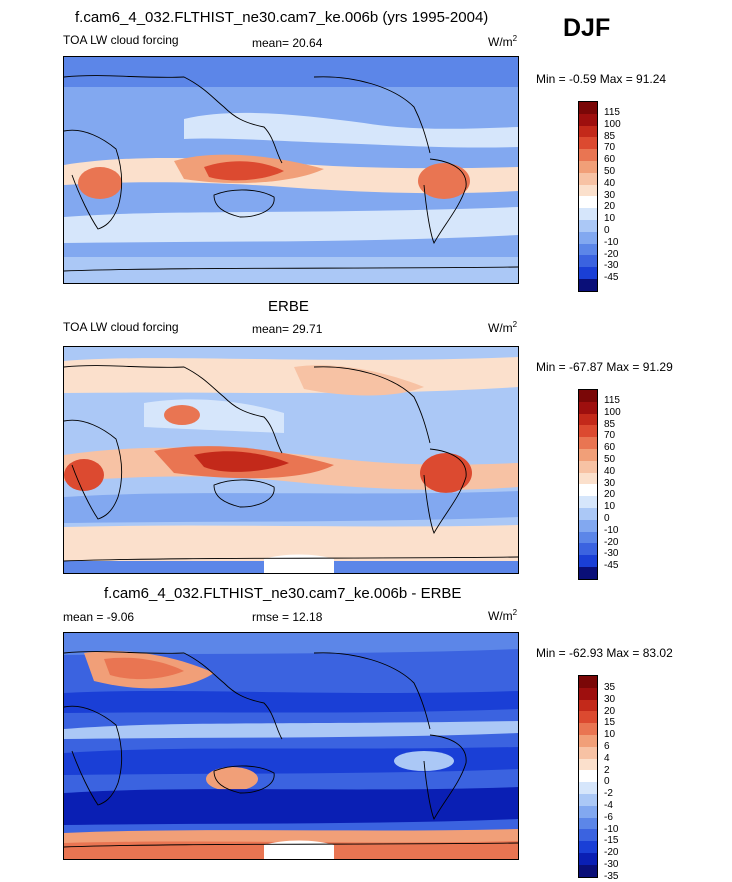 Image resolution: width=732 pixels, height=882 pixels. What do you see at coordinates (287, 43) in the screenshot?
I see `panel1-mean-label: mean= 20.64` at bounding box center [287, 43].